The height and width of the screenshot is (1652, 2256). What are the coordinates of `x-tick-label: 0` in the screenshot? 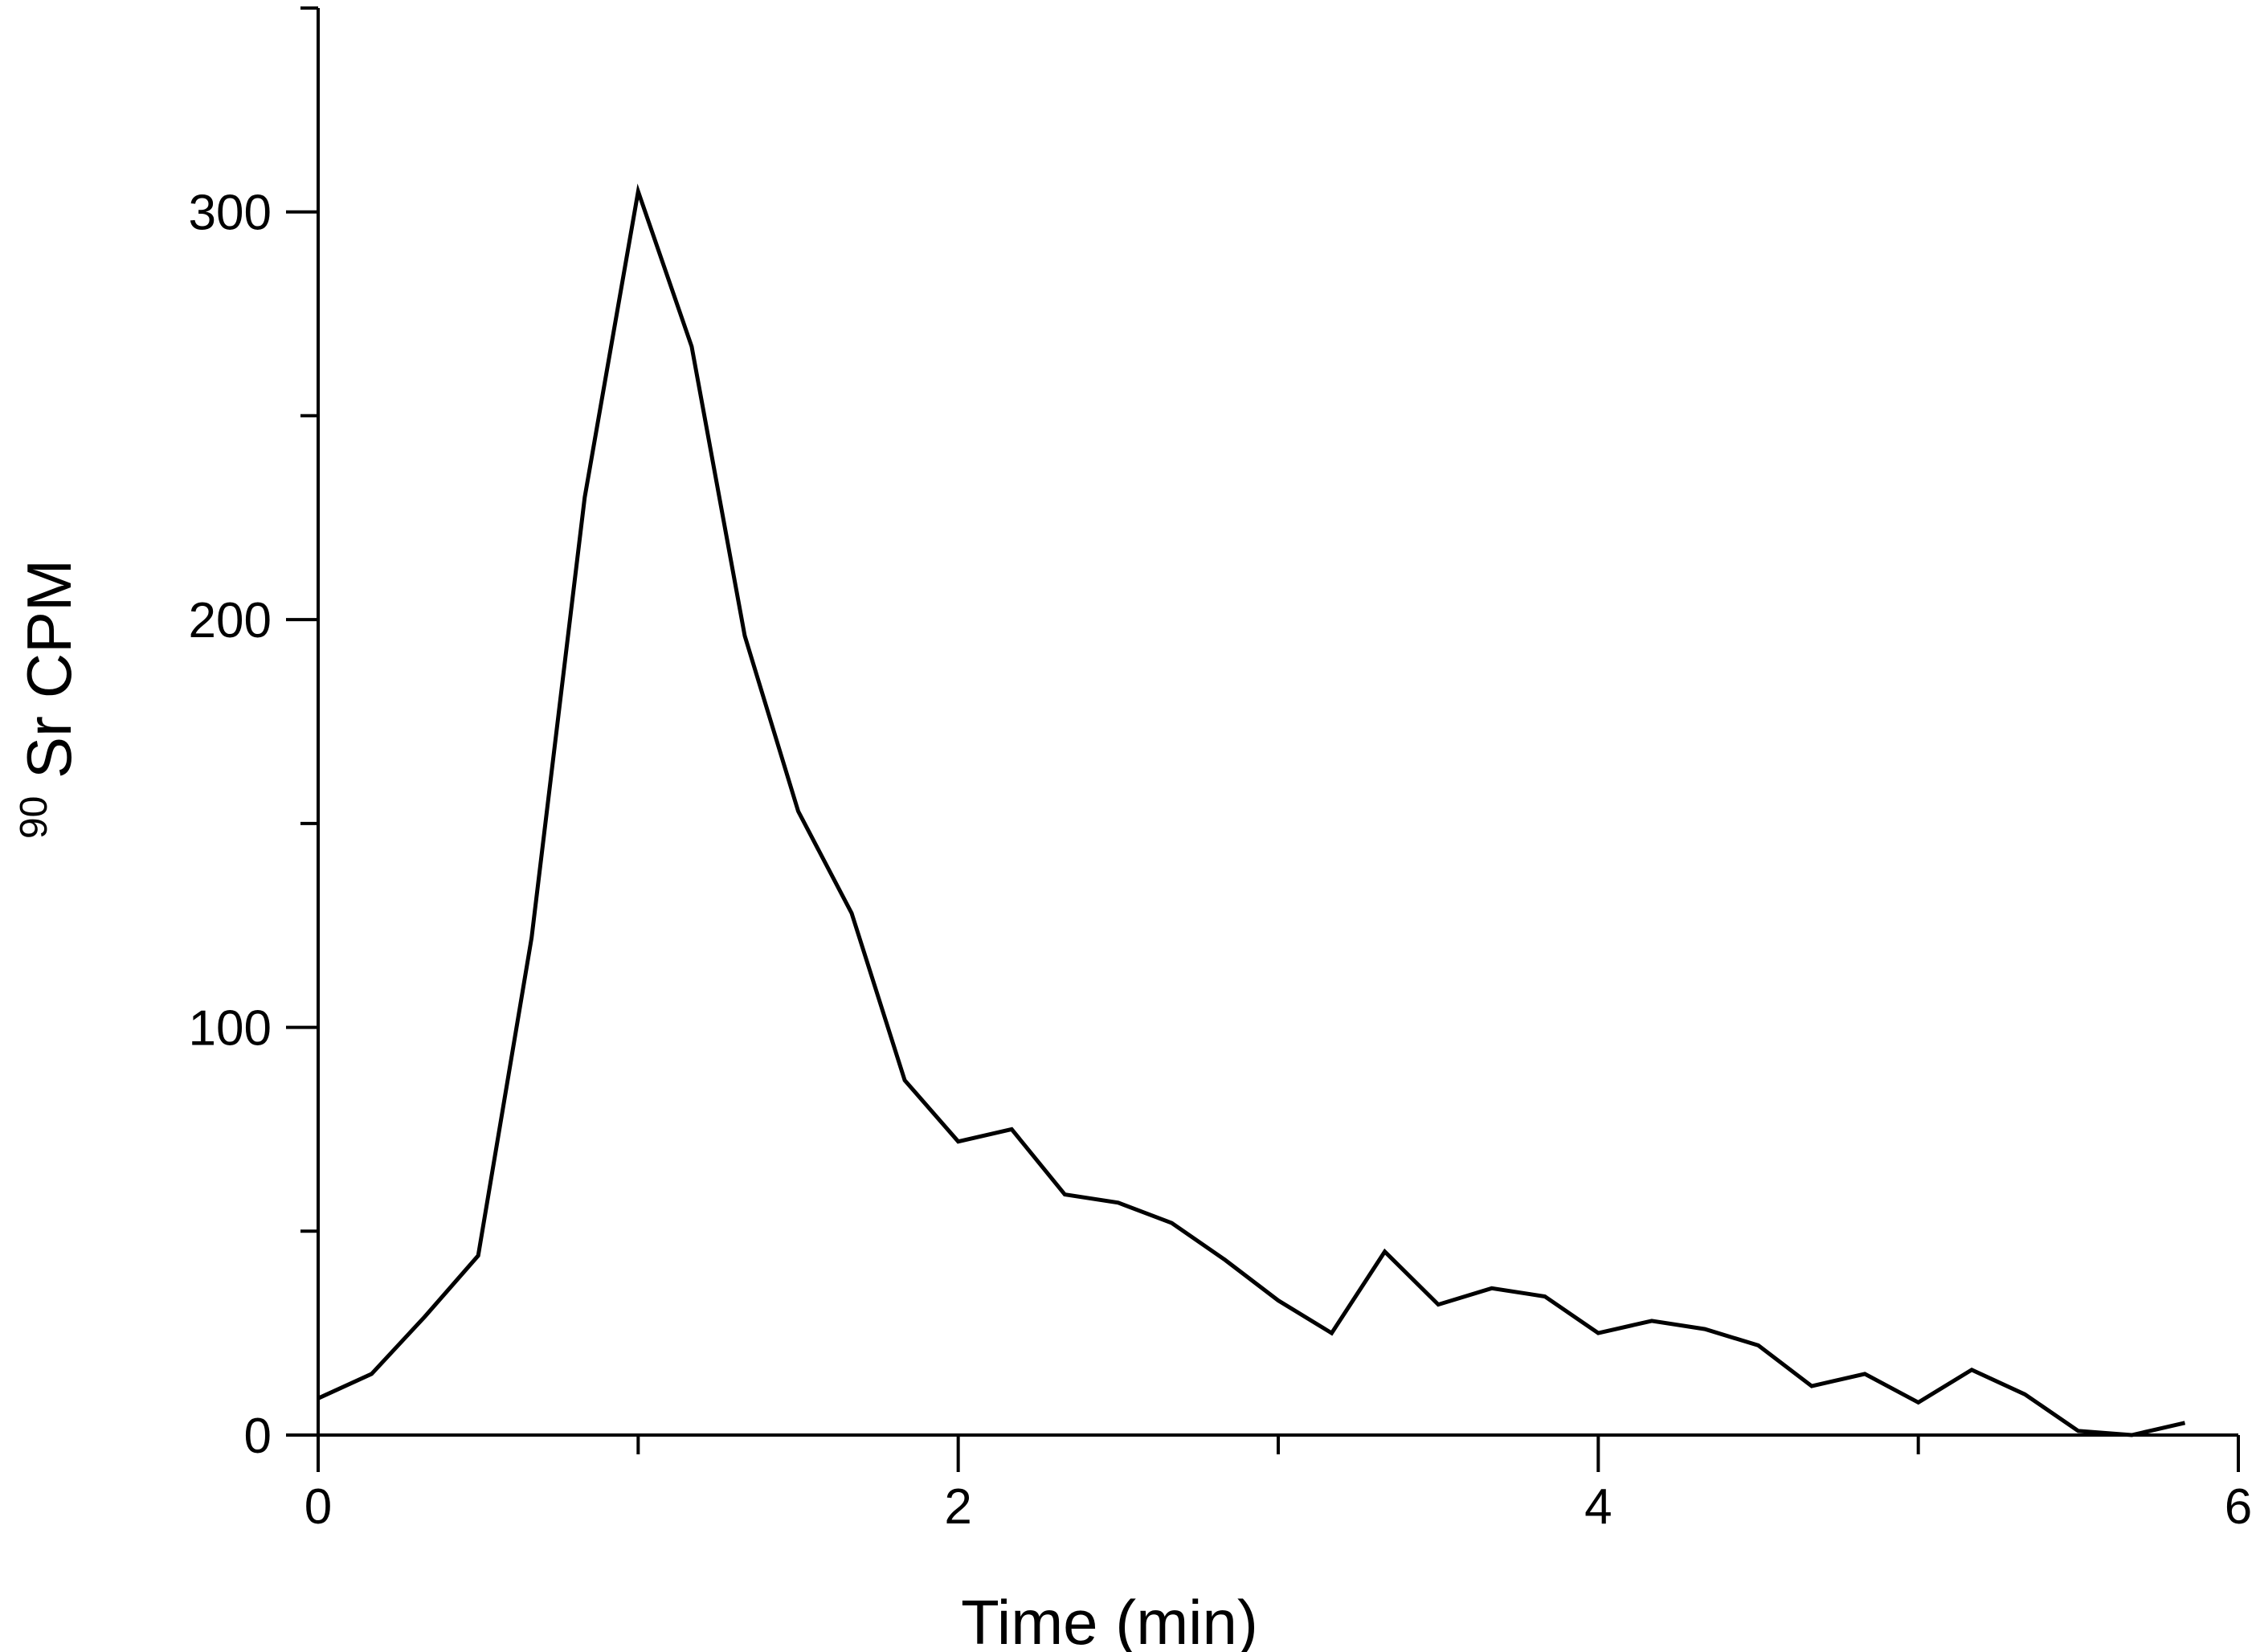 It's located at (318, 1507).